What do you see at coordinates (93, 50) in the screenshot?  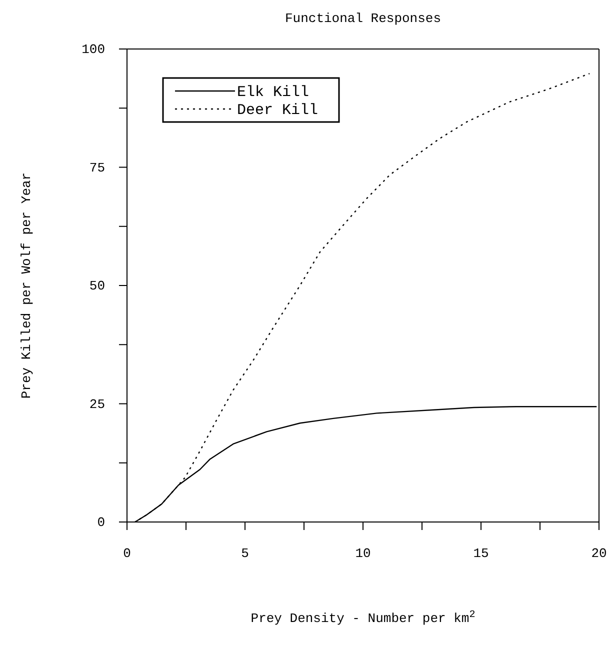 I see `y-tick-label: 100` at bounding box center [93, 50].